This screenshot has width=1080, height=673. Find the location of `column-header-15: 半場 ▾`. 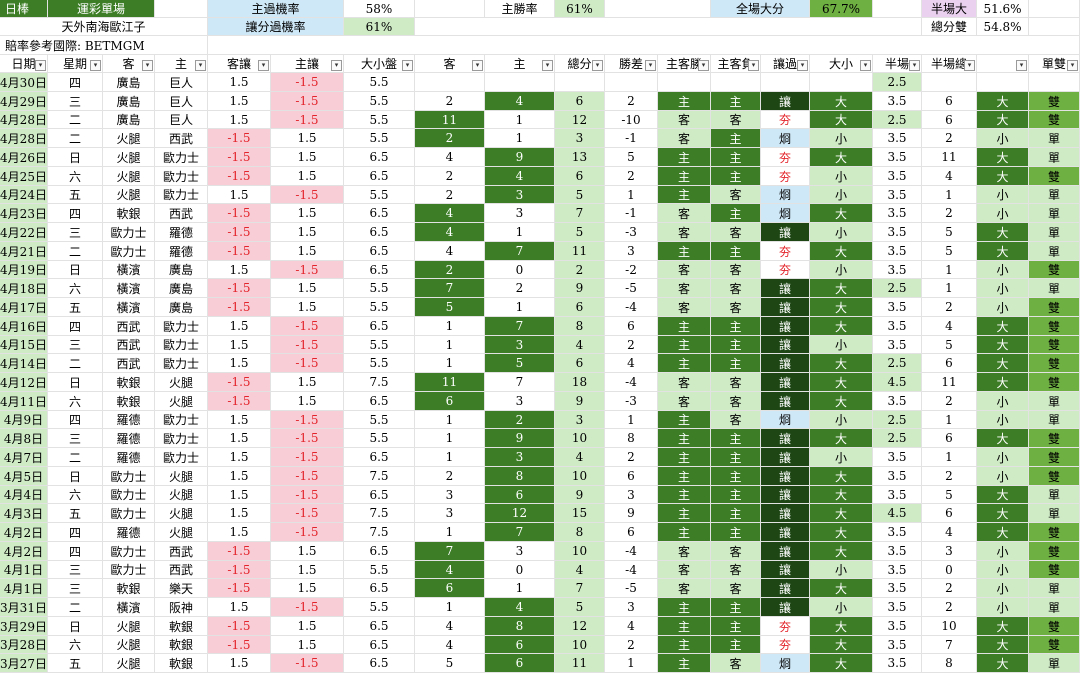

column-header-15: 半場 ▾ is located at coordinates (897, 64).